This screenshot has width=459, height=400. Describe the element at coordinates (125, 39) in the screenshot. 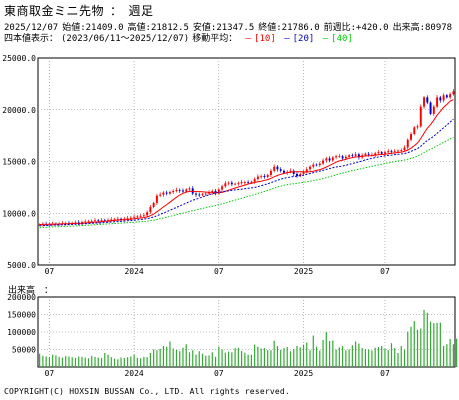

I see `legend-date-range: (2023/06/11〜2025/12/07)` at that location.